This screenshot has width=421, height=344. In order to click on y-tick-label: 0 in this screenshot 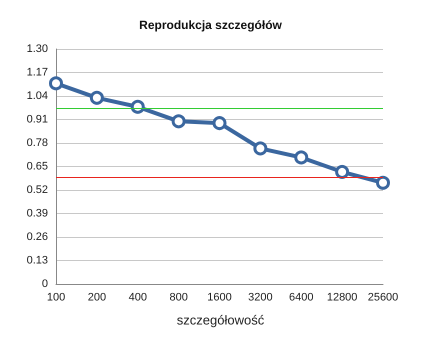, I will do `click(45, 284)`.